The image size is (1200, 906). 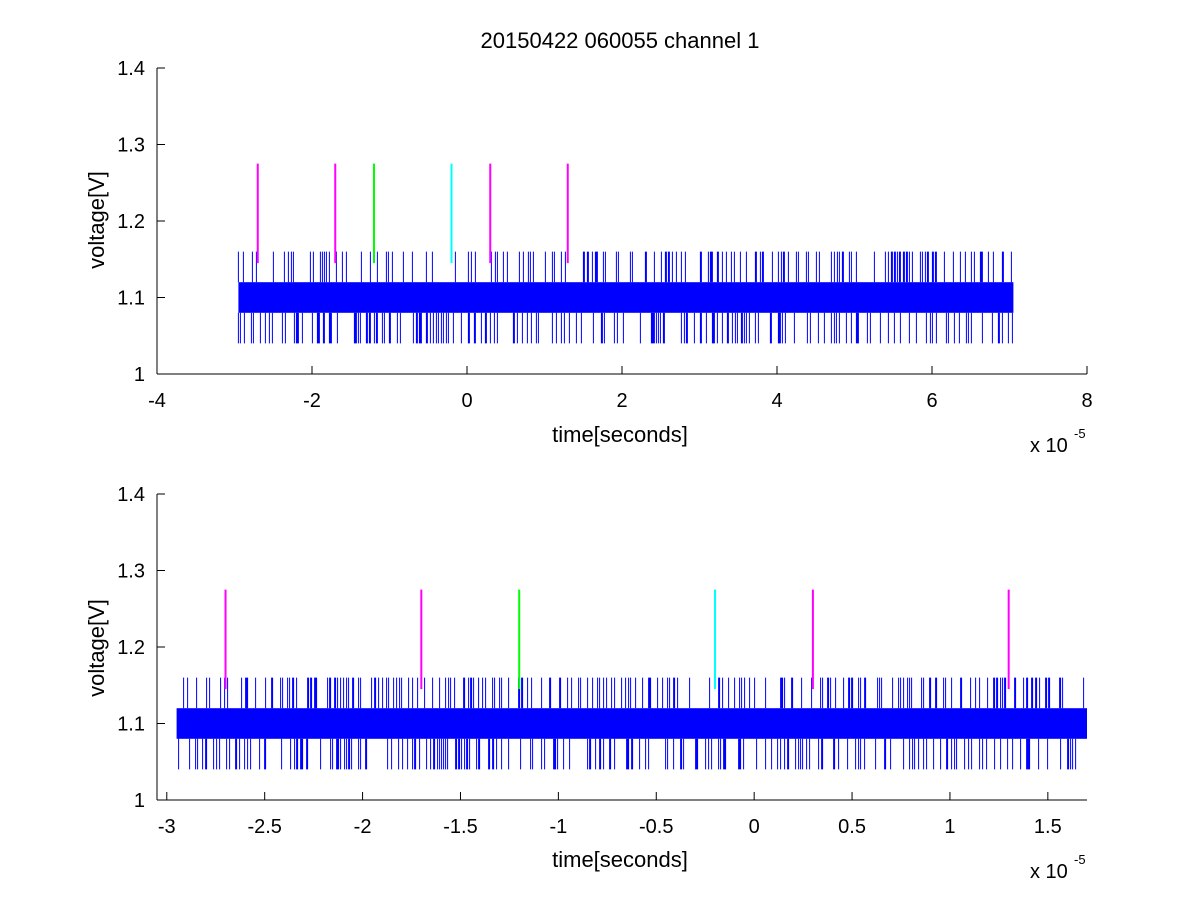 I want to click on x-tick-label: 8, so click(x=1086, y=401).